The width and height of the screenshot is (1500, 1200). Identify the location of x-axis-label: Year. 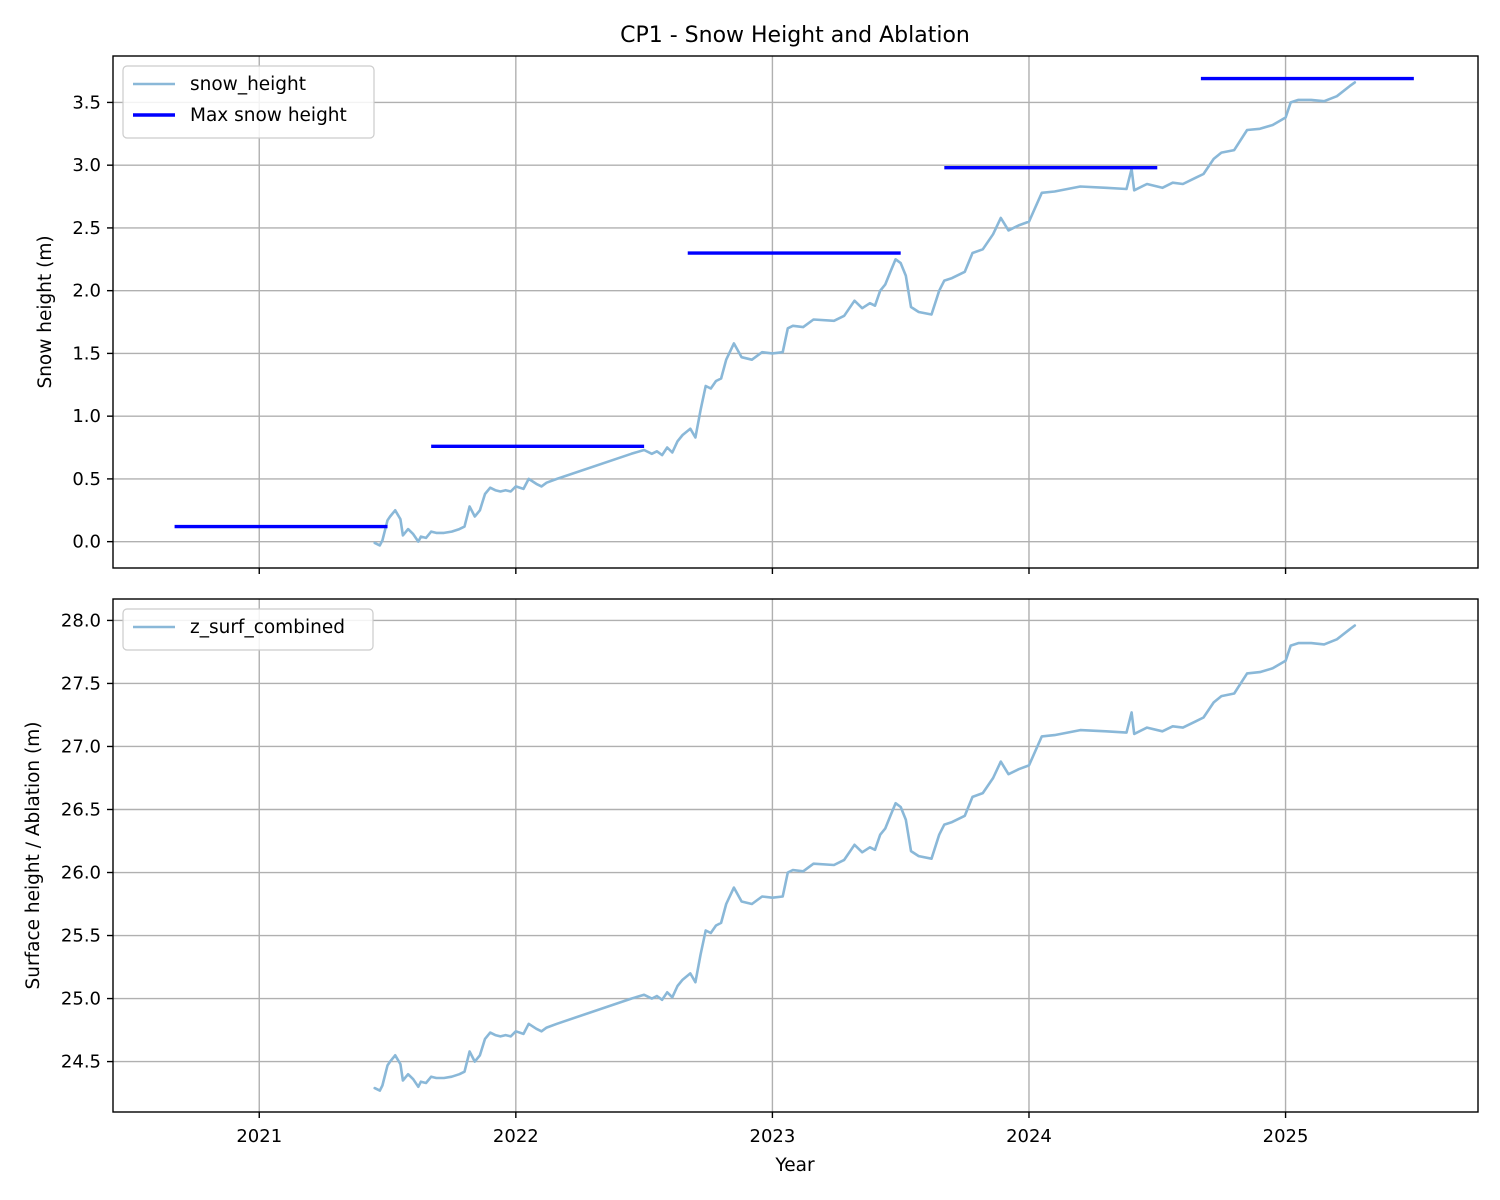
(794, 1165).